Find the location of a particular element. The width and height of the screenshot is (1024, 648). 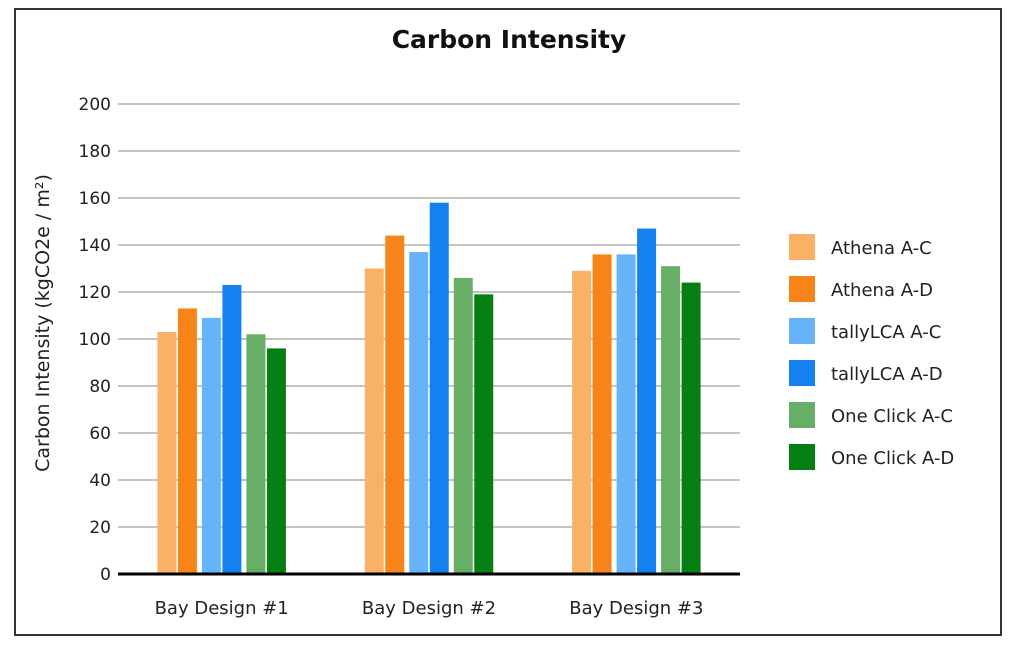

y-tick-label: 20 is located at coordinates (100, 528).